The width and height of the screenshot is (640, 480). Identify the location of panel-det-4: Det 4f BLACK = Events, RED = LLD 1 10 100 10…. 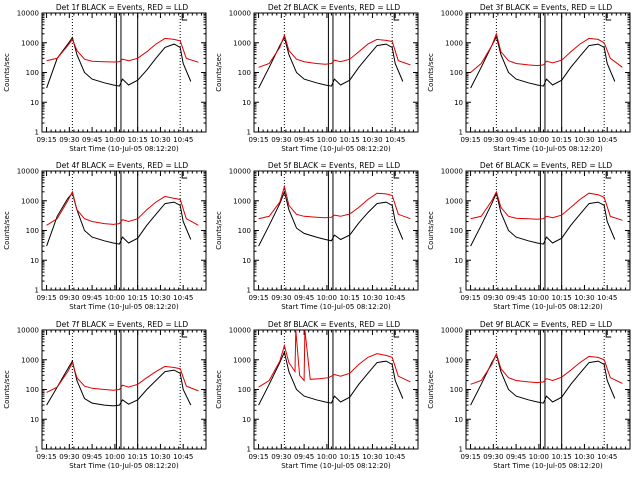
(105, 236).